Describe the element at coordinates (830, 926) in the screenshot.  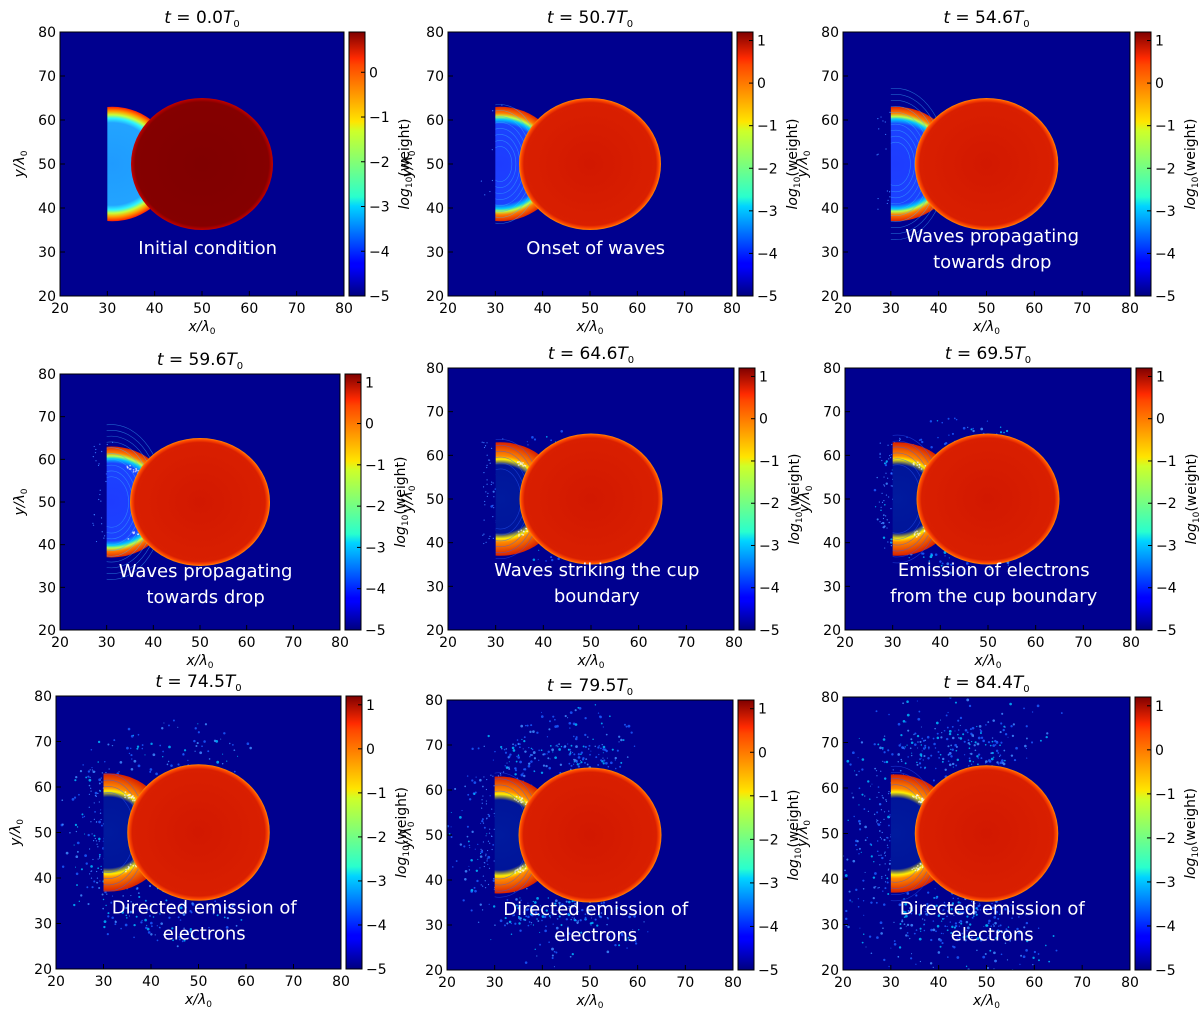
I see `y-tick-label: 30` at that location.